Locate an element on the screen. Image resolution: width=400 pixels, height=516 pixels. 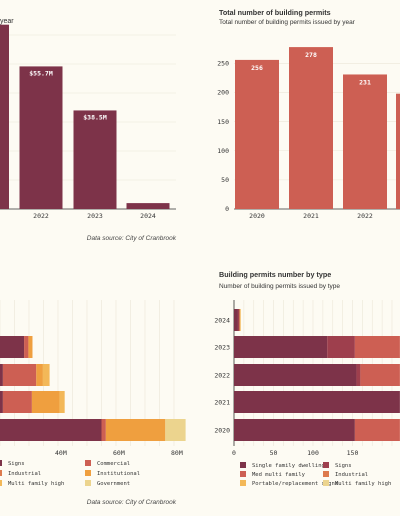
p3-x-tick-label: 60M is located at coordinates (119, 453).